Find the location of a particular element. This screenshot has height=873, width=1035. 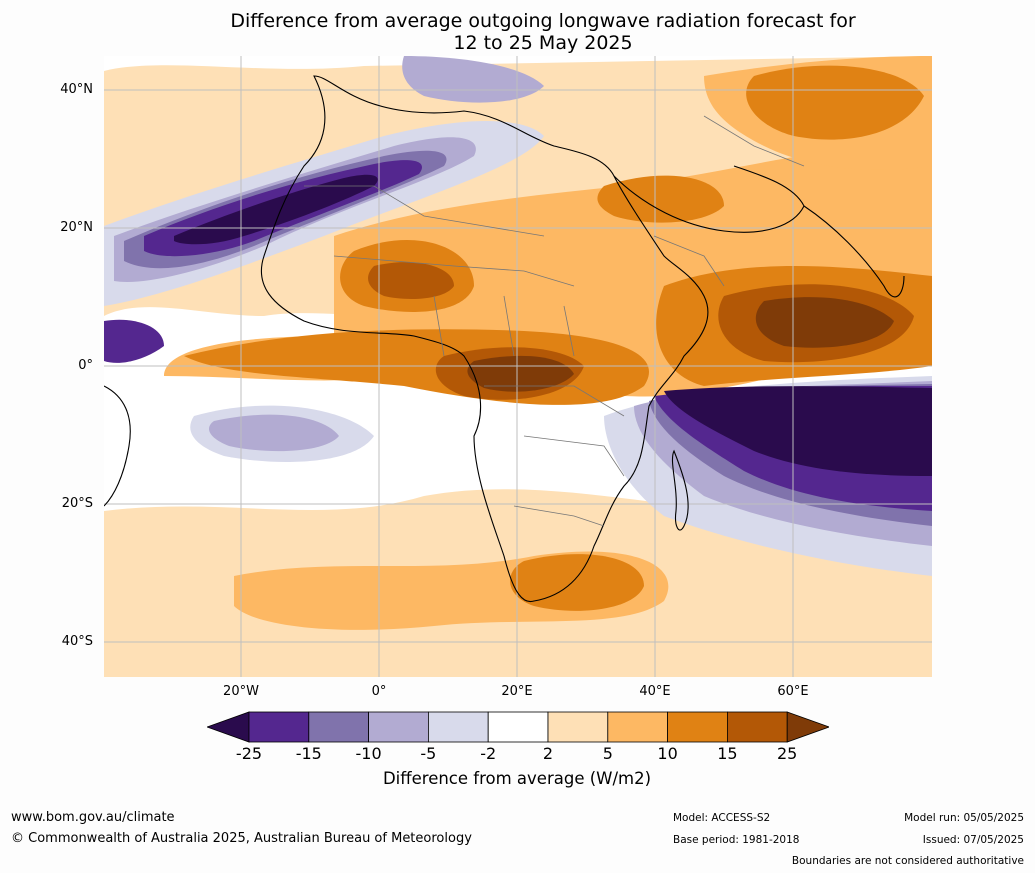

anomaly-neg-europe is located at coordinates (473, 79).